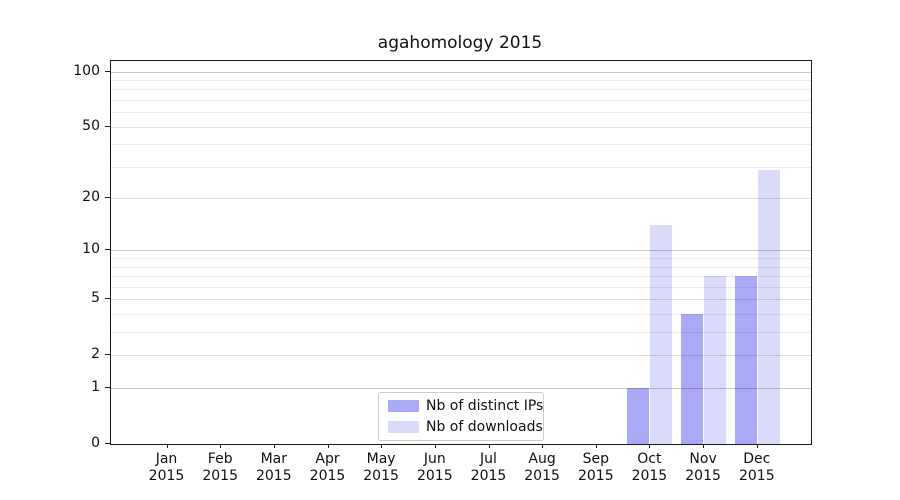  What do you see at coordinates (757, 446) in the screenshot?
I see `x-tick-dec` at bounding box center [757, 446].